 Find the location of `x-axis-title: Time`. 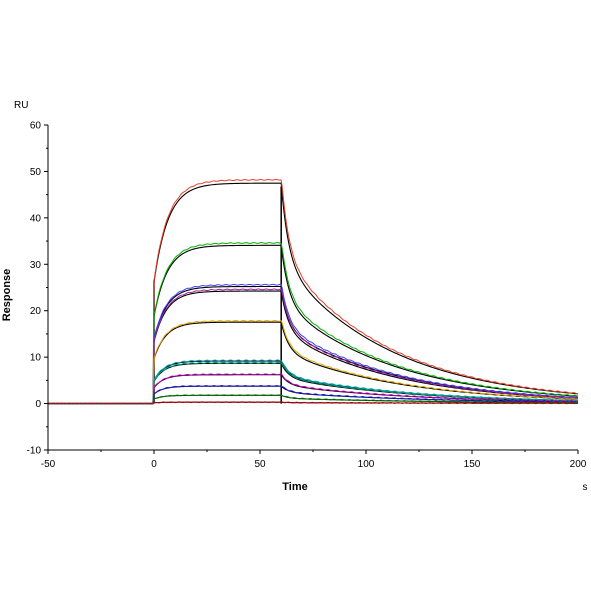

x-axis-title: Time is located at coordinates (294, 487).